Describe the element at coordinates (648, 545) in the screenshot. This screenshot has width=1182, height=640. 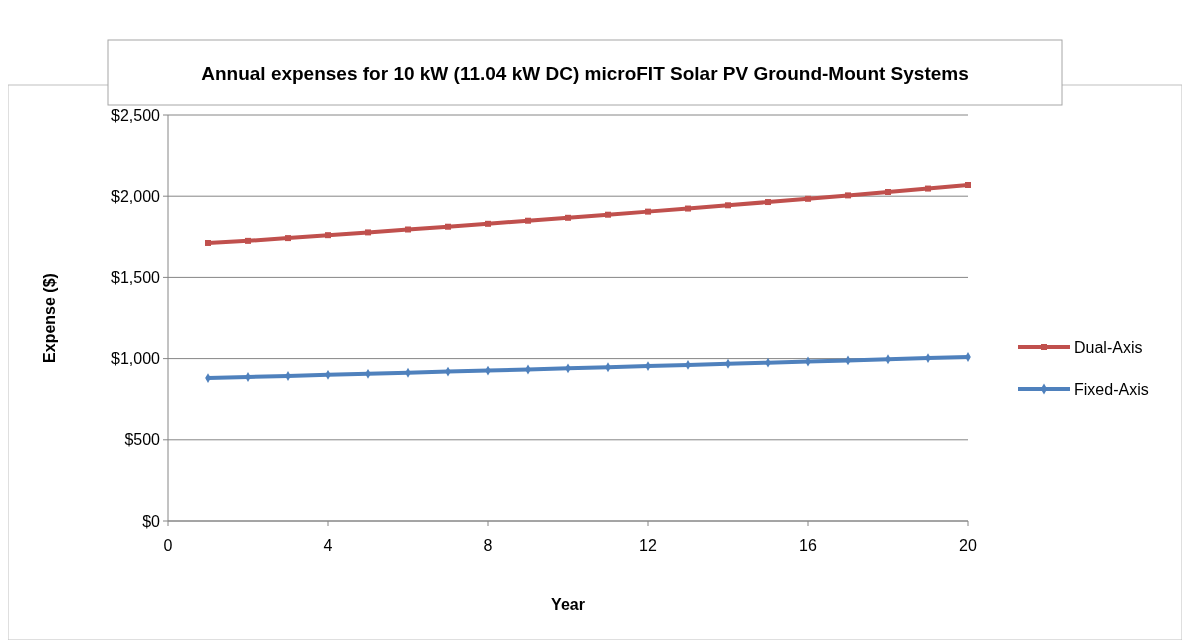
I see `x-tick-label: 12` at that location.